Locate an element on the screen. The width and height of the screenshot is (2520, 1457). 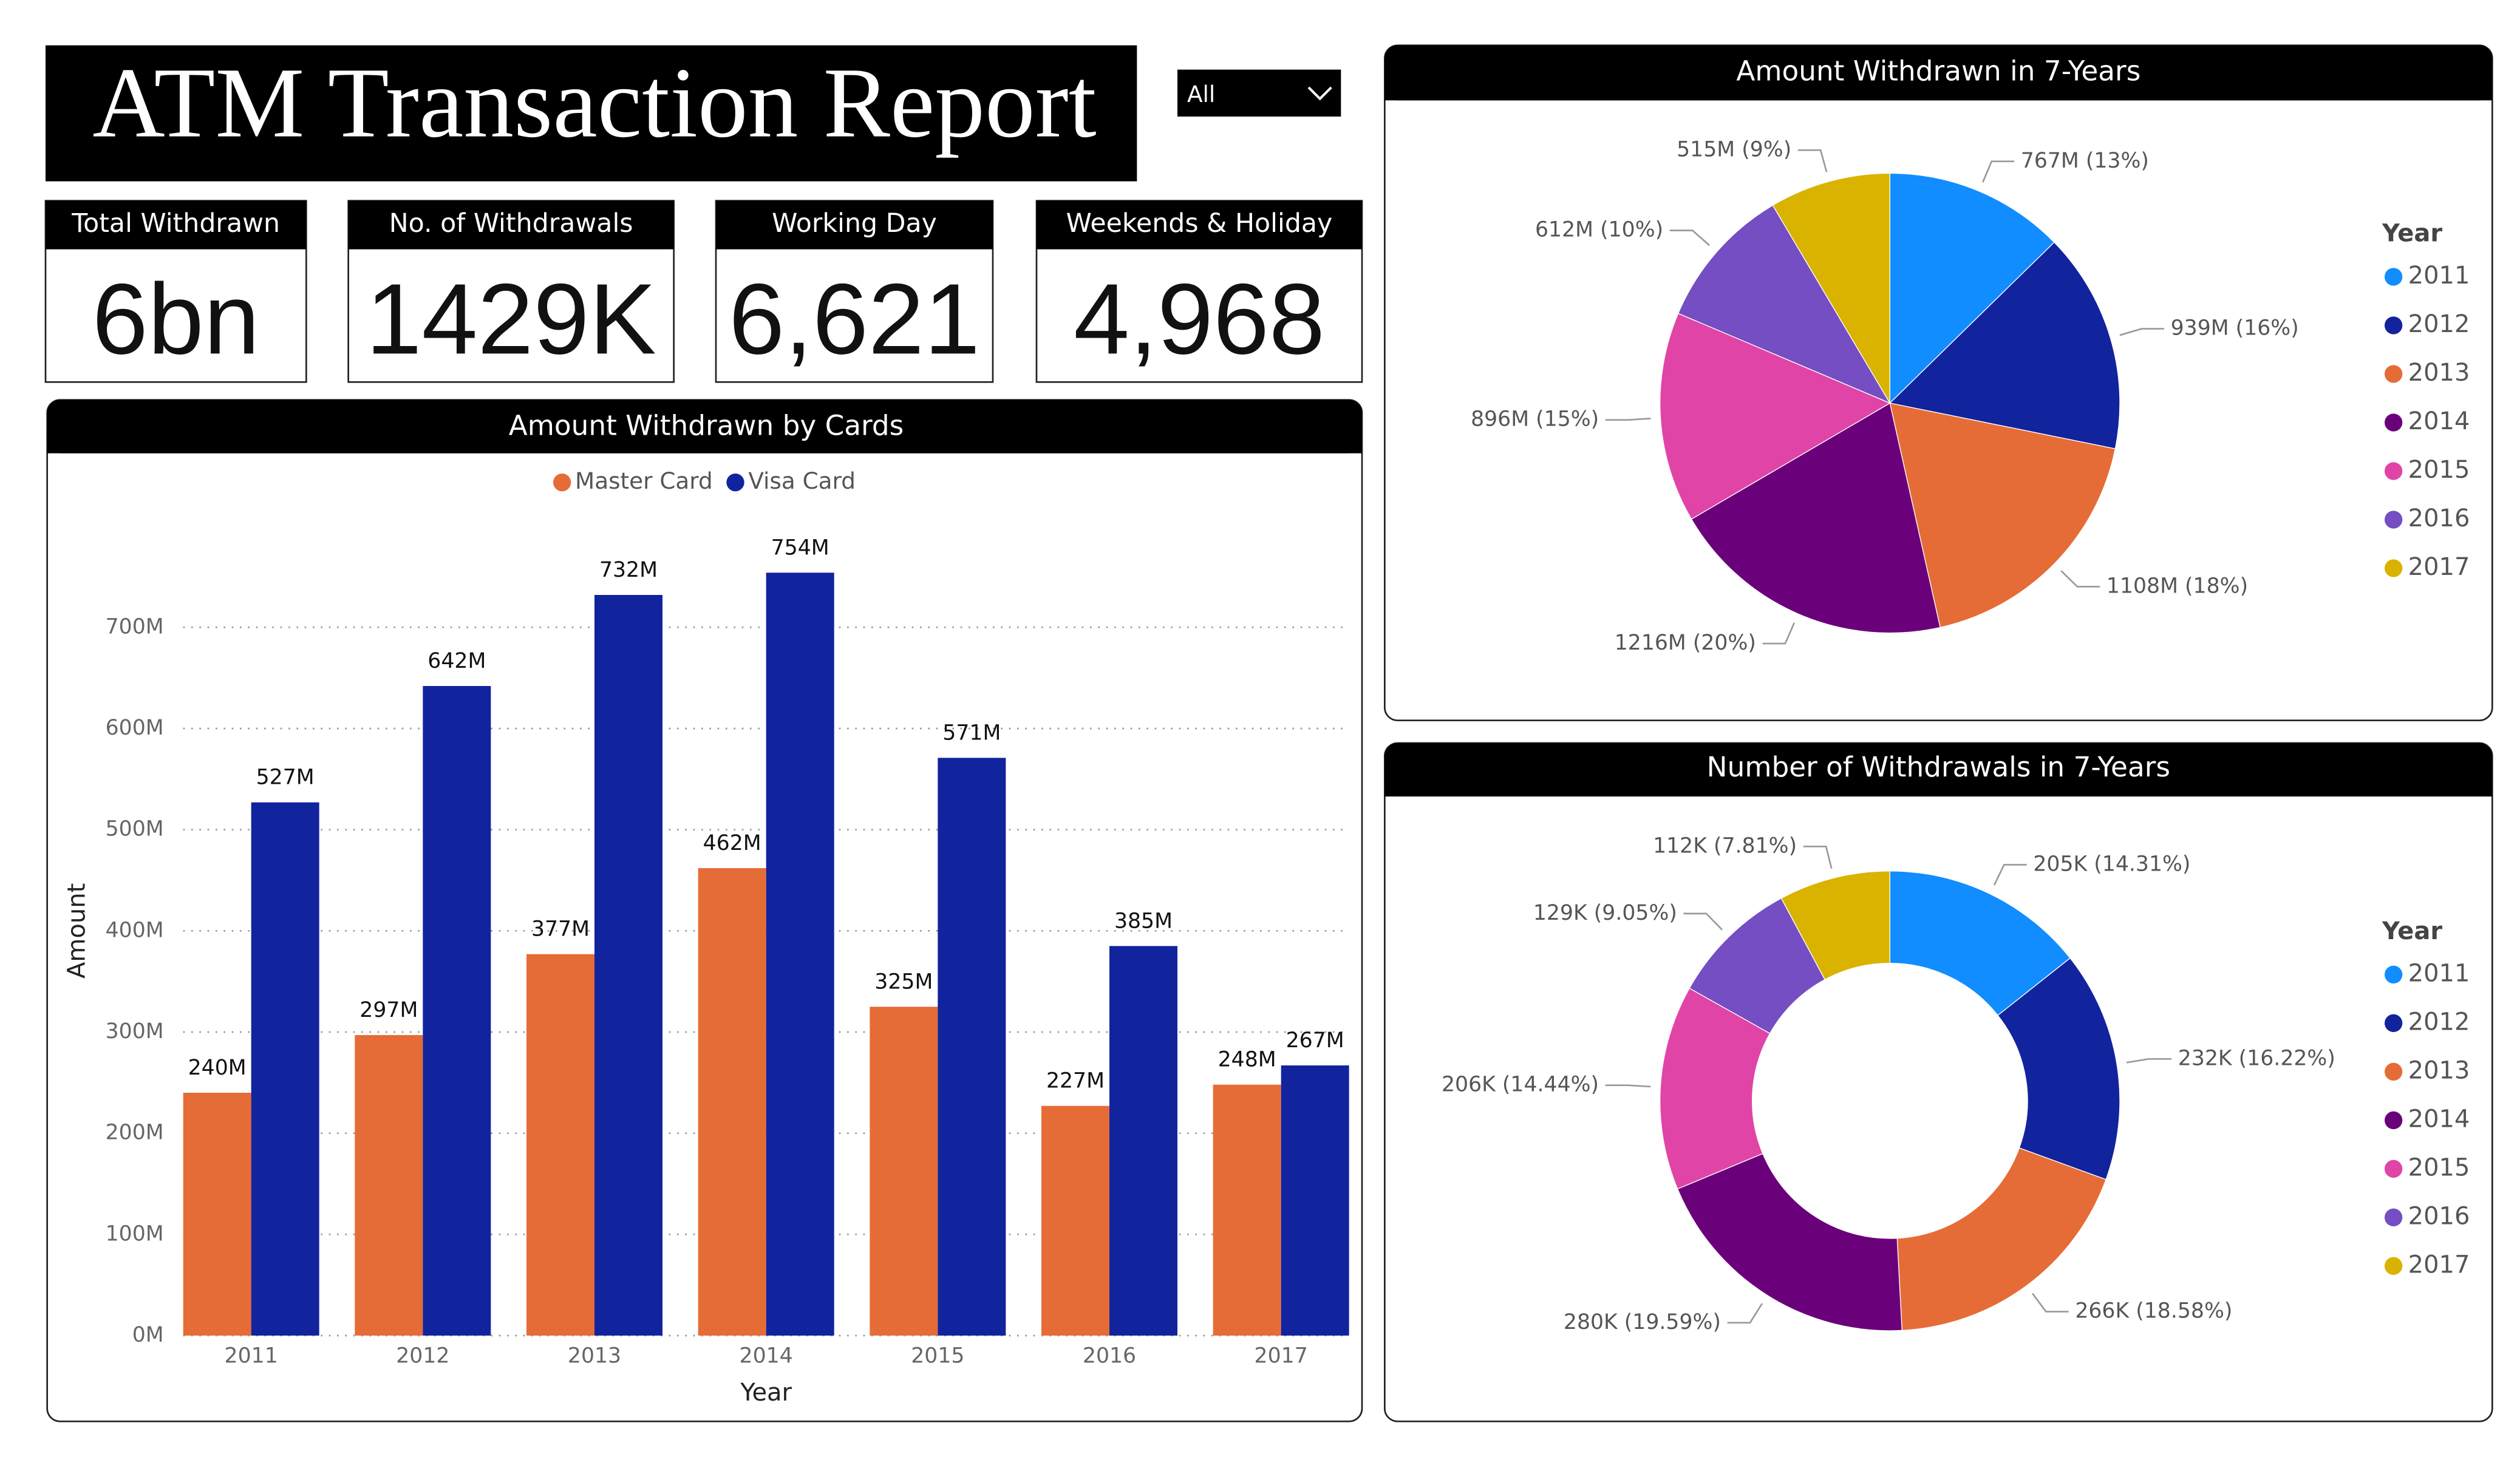
data-label: 1108M (18%) is located at coordinates (2177, 586).